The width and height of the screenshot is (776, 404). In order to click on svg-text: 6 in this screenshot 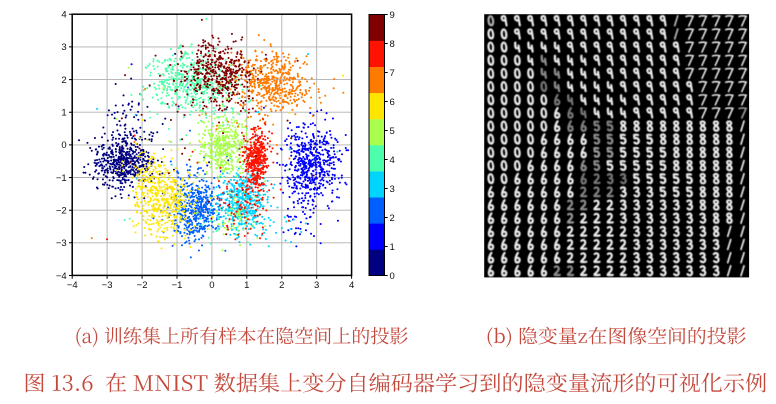, I will do `click(392, 102)`.